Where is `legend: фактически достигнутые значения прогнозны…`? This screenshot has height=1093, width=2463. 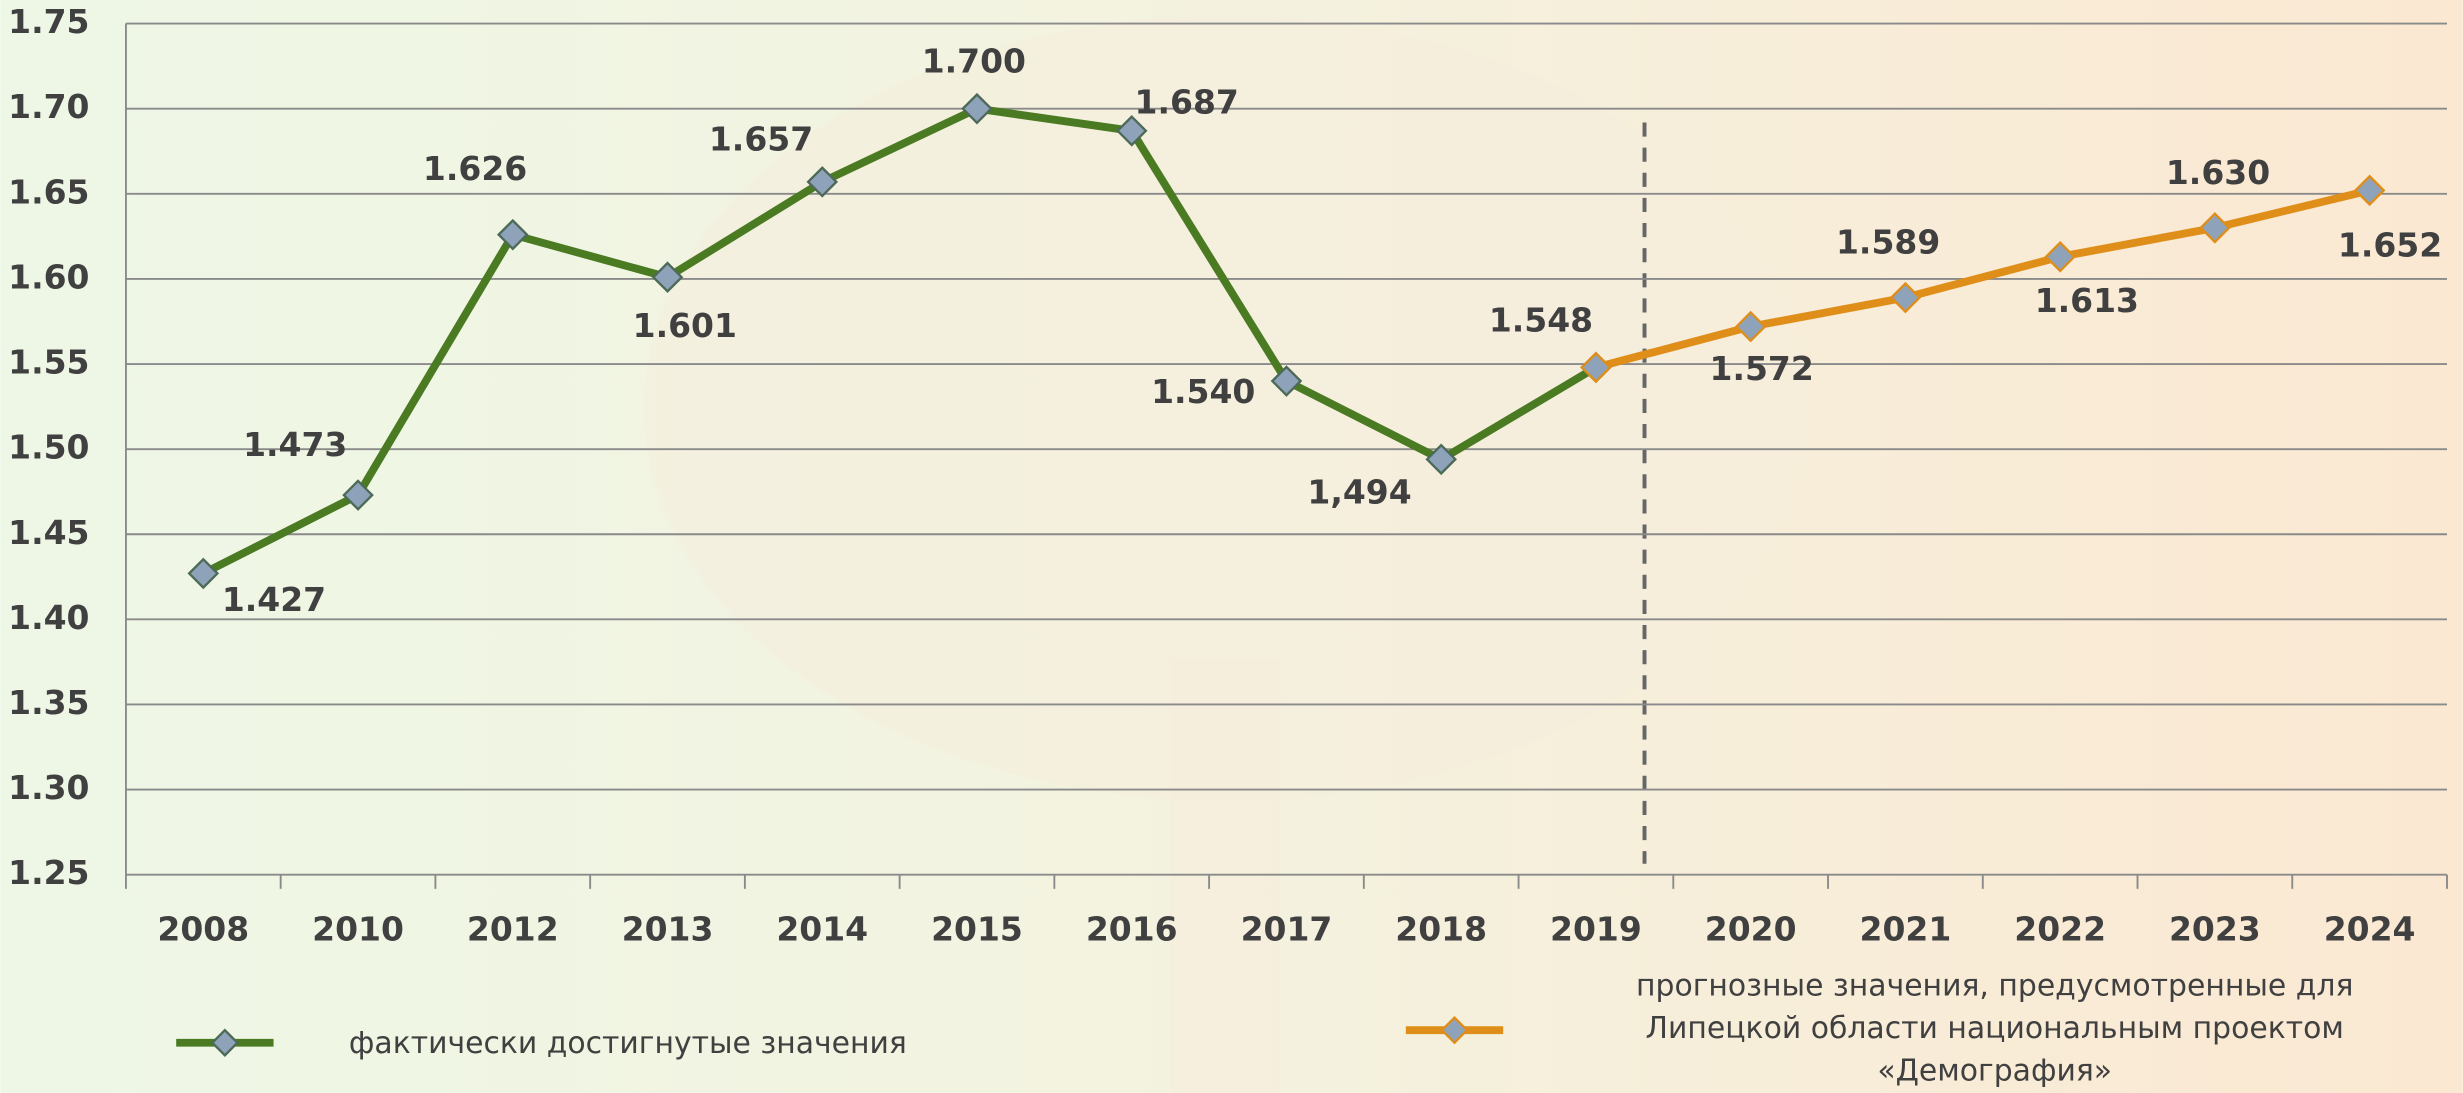
legend: фактически достигнутые значения прогнозны… is located at coordinates (1265, 1028).